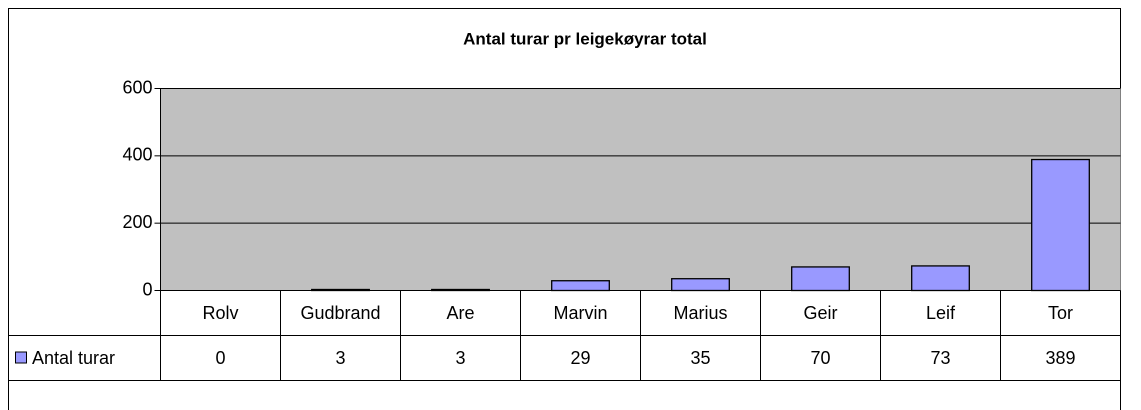 The height and width of the screenshot is (410, 1141). Describe the element at coordinates (21, 357) in the screenshot. I see `legend-swatch` at that location.